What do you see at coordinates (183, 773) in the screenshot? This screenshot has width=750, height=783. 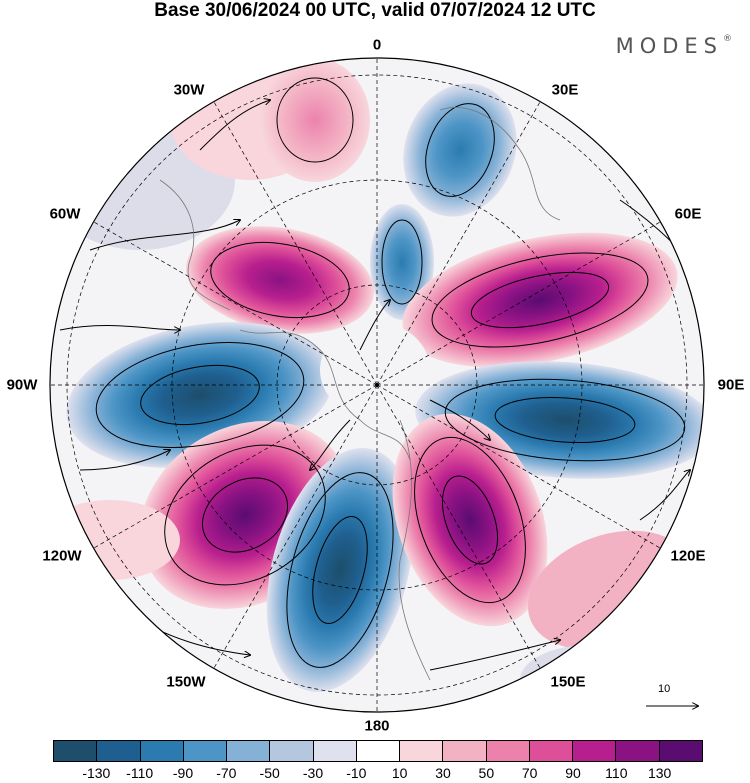 I see `colorbar-tick-label: -90` at bounding box center [183, 773].